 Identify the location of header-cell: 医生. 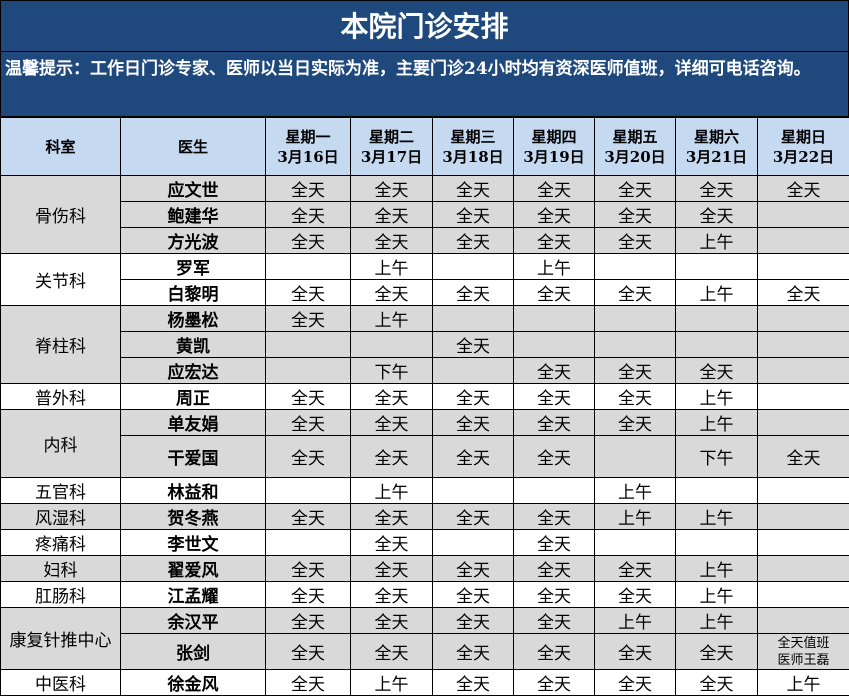
(193, 147).